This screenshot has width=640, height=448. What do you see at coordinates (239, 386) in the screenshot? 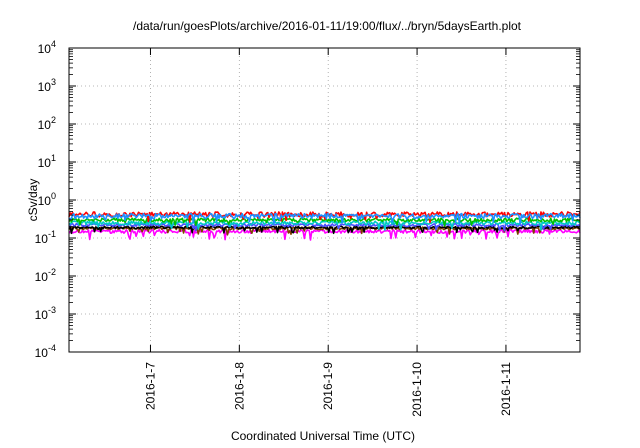
I see `x-tick-label: 2016-1-8` at bounding box center [239, 386].